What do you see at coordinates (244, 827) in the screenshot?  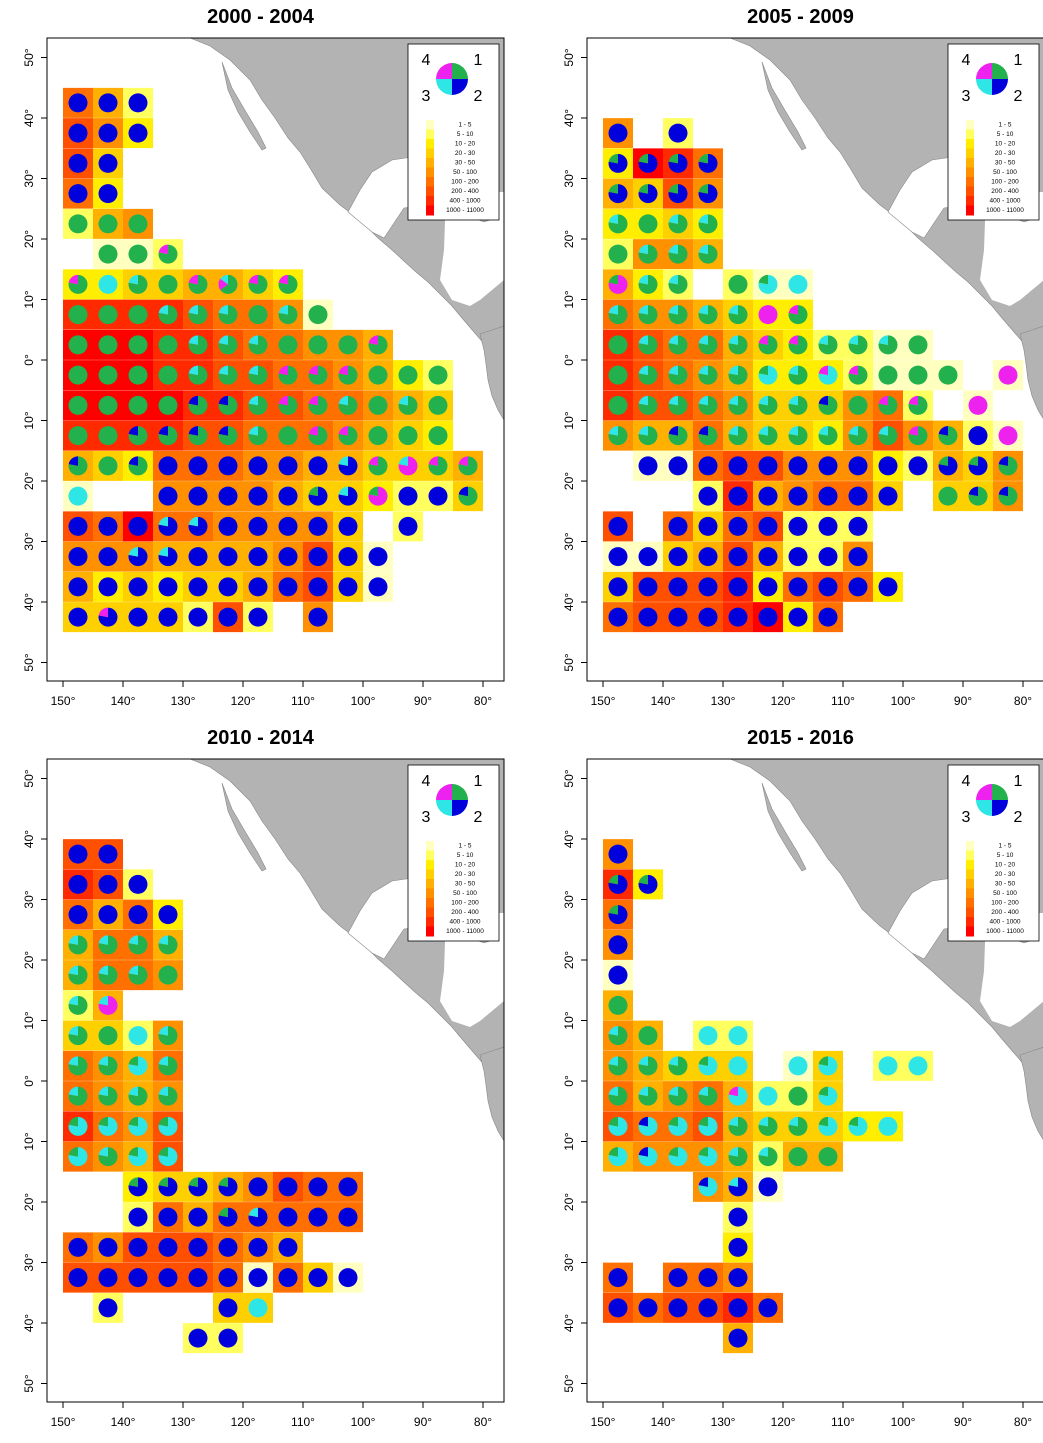 I see `landmass-baja` at bounding box center [244, 827].